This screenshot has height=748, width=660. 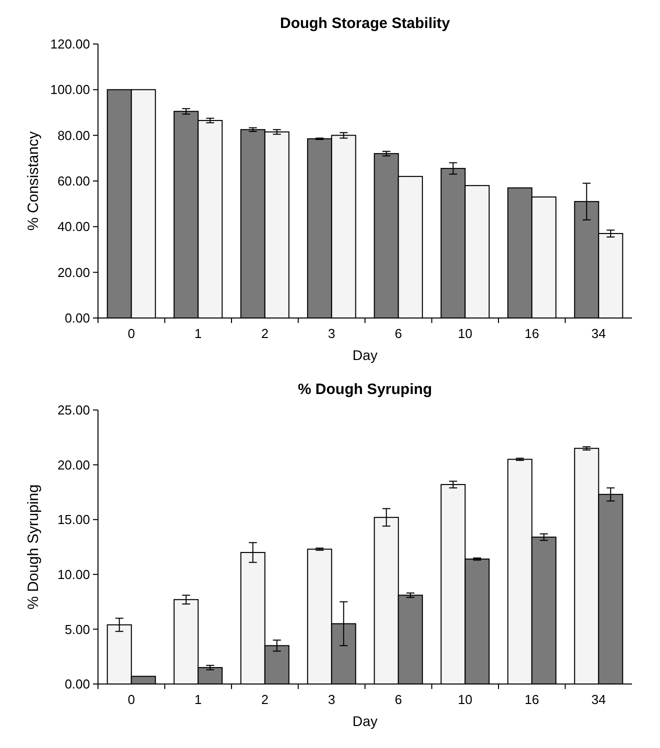 What do you see at coordinates (73, 520) in the screenshot?
I see `y-tick-label: 15.00` at bounding box center [73, 520].